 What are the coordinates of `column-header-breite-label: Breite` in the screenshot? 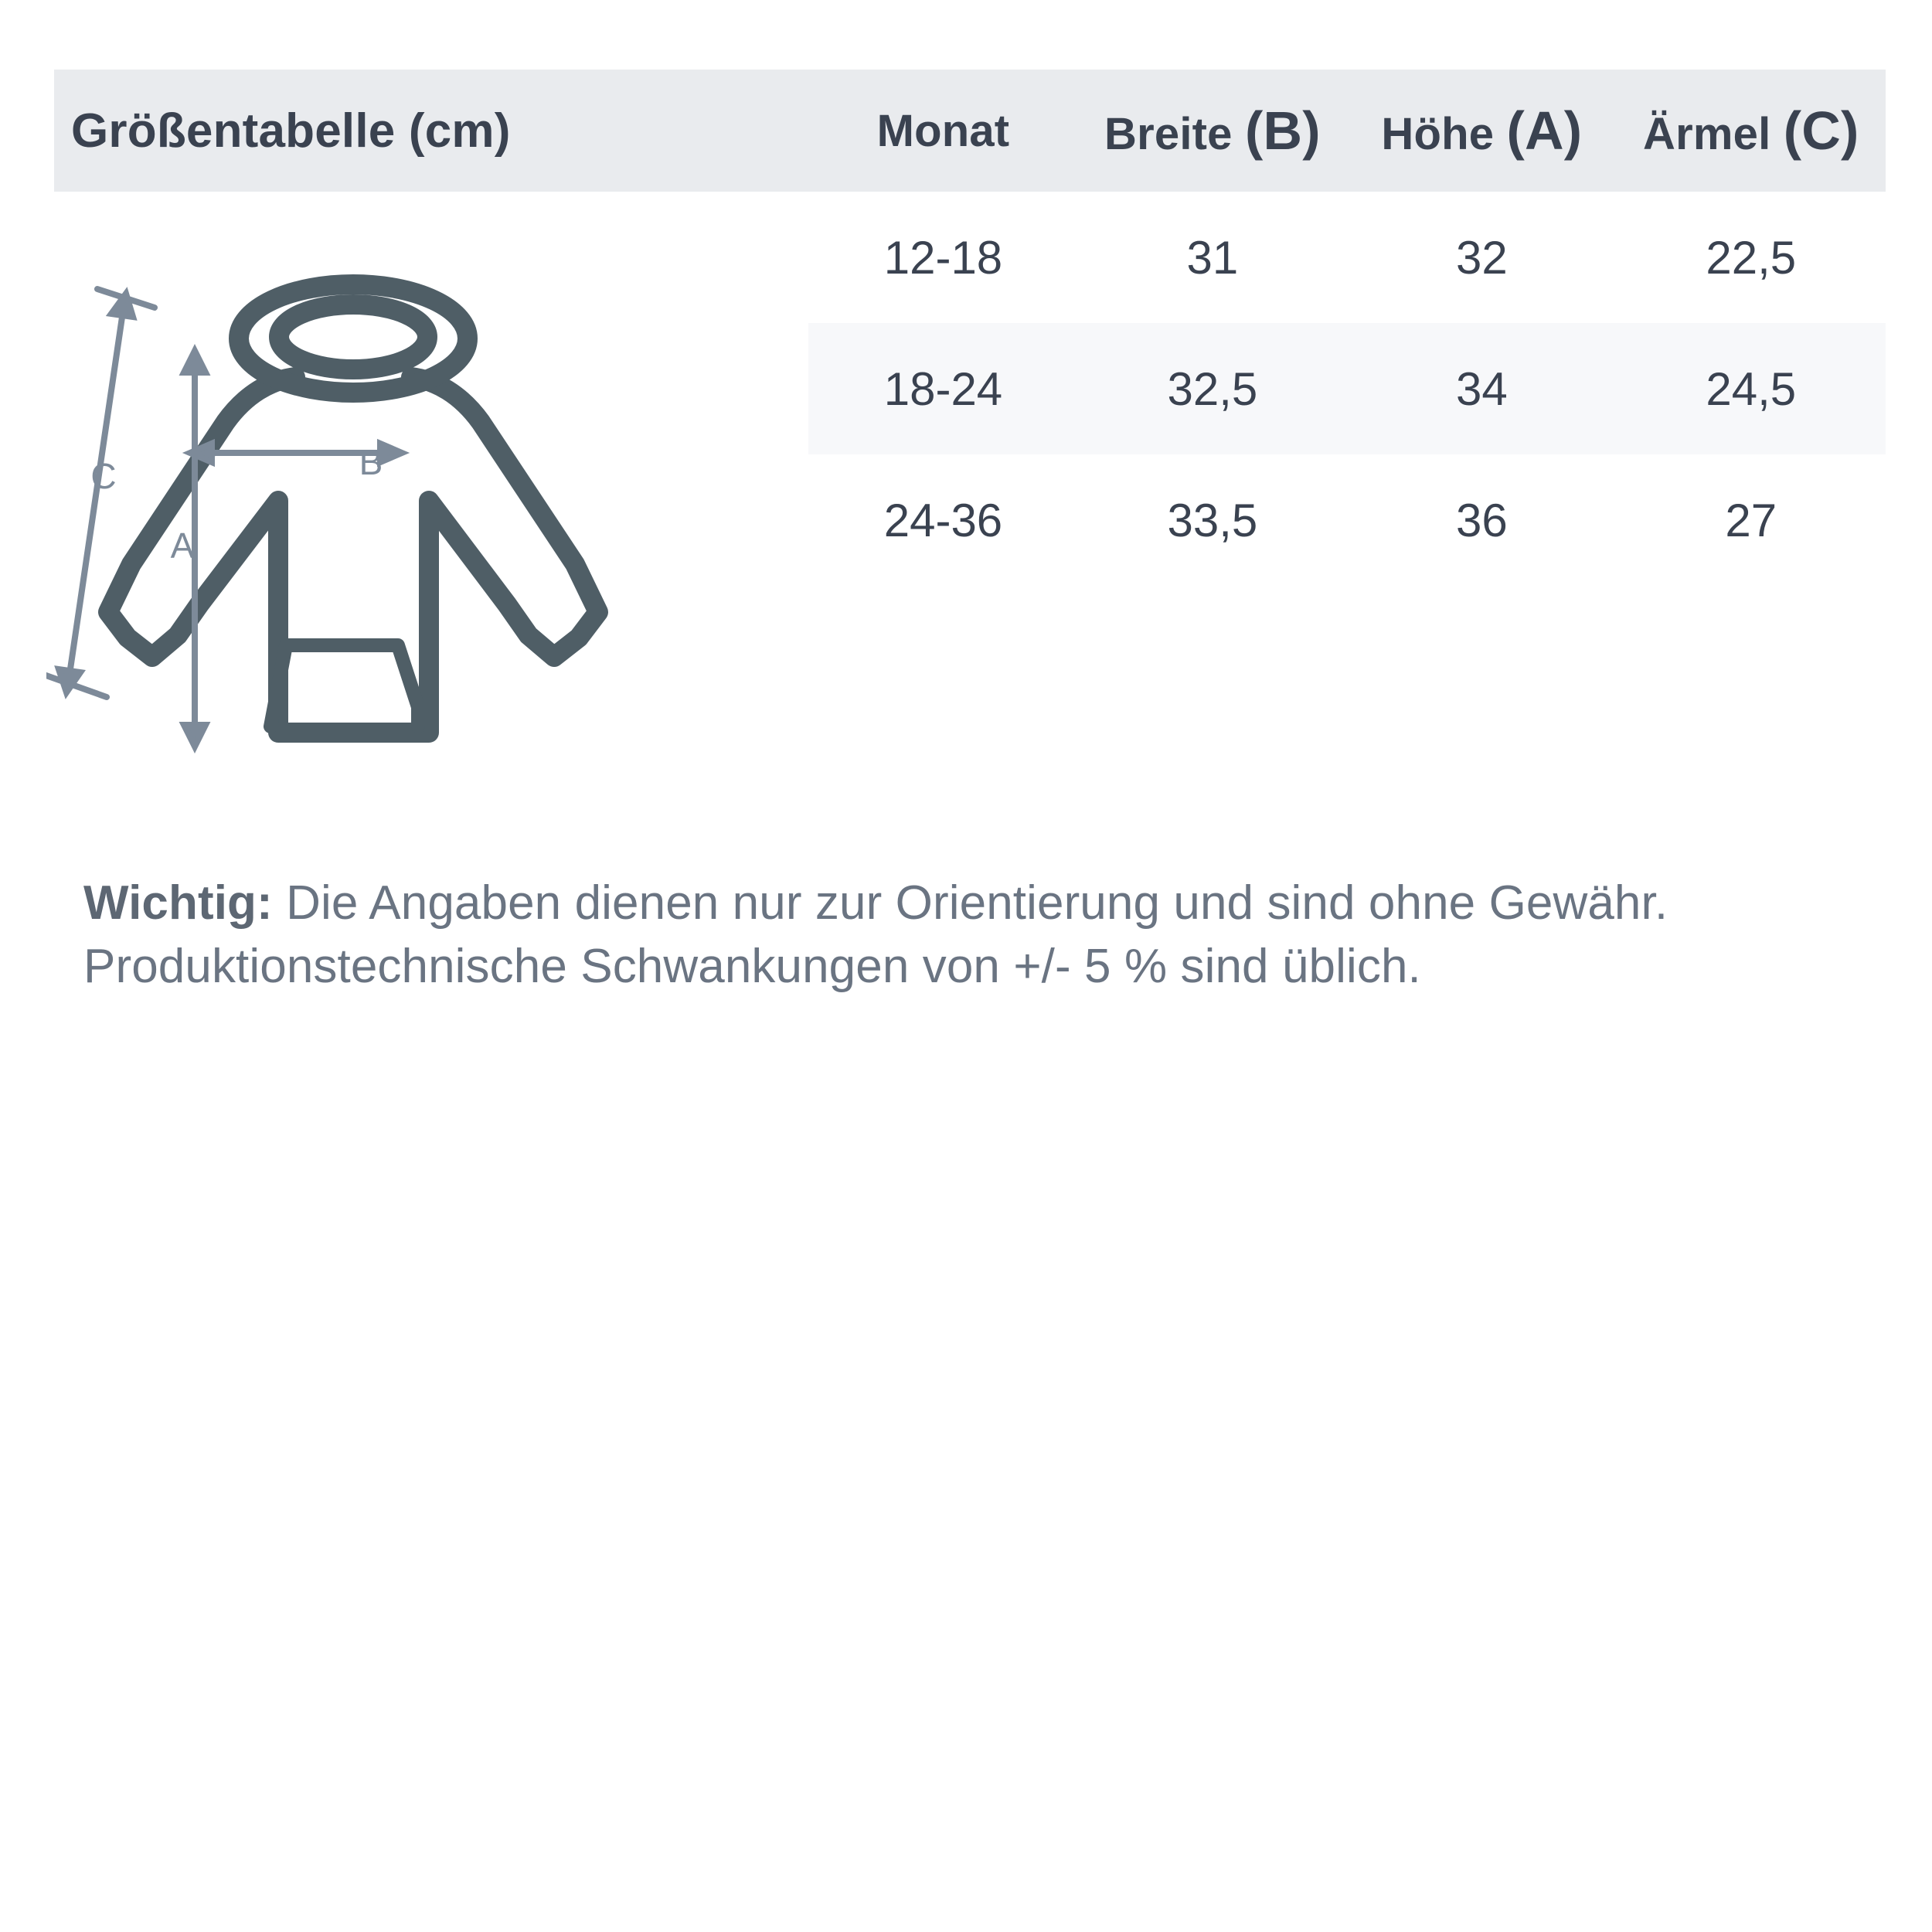 It's located at (1169, 134).